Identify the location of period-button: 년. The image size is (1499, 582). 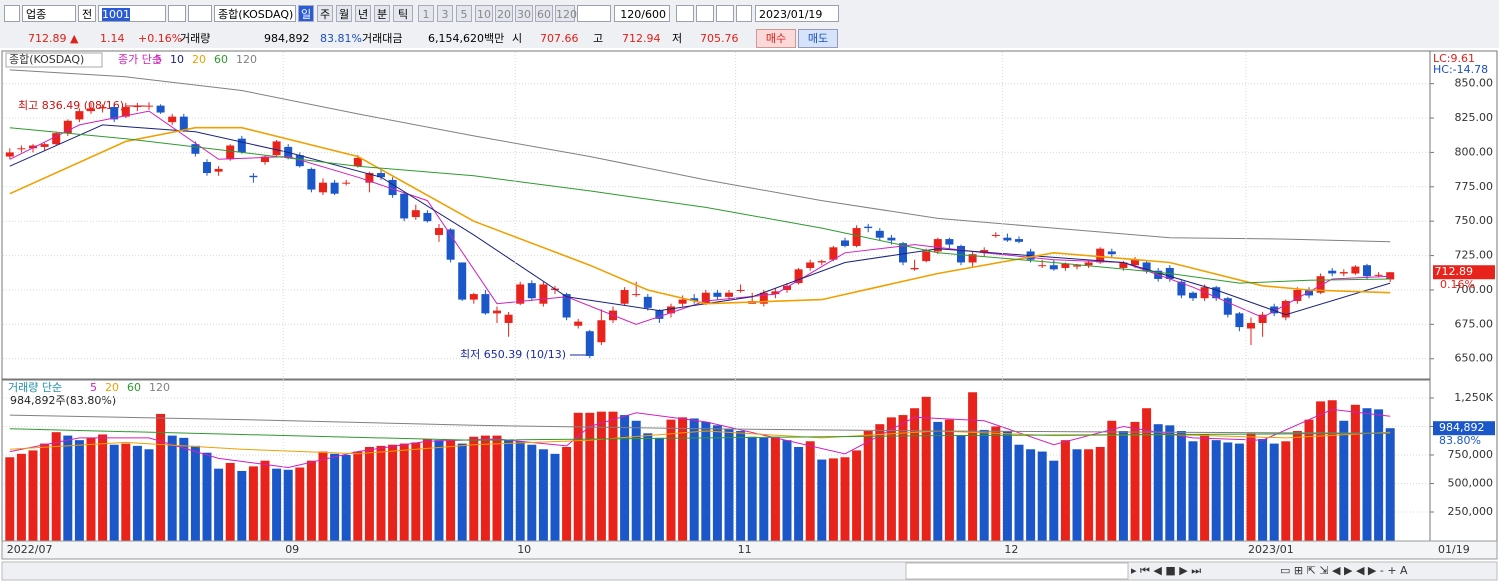
(363, 13).